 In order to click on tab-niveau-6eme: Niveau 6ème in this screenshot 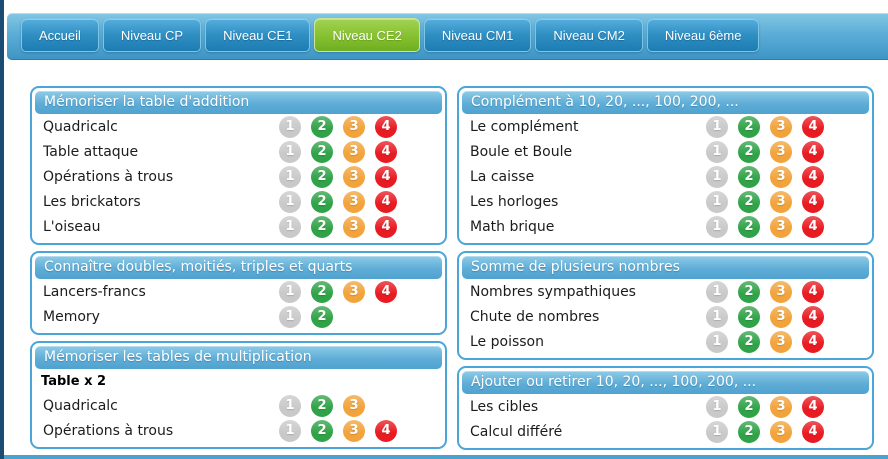, I will do `click(703, 35)`.